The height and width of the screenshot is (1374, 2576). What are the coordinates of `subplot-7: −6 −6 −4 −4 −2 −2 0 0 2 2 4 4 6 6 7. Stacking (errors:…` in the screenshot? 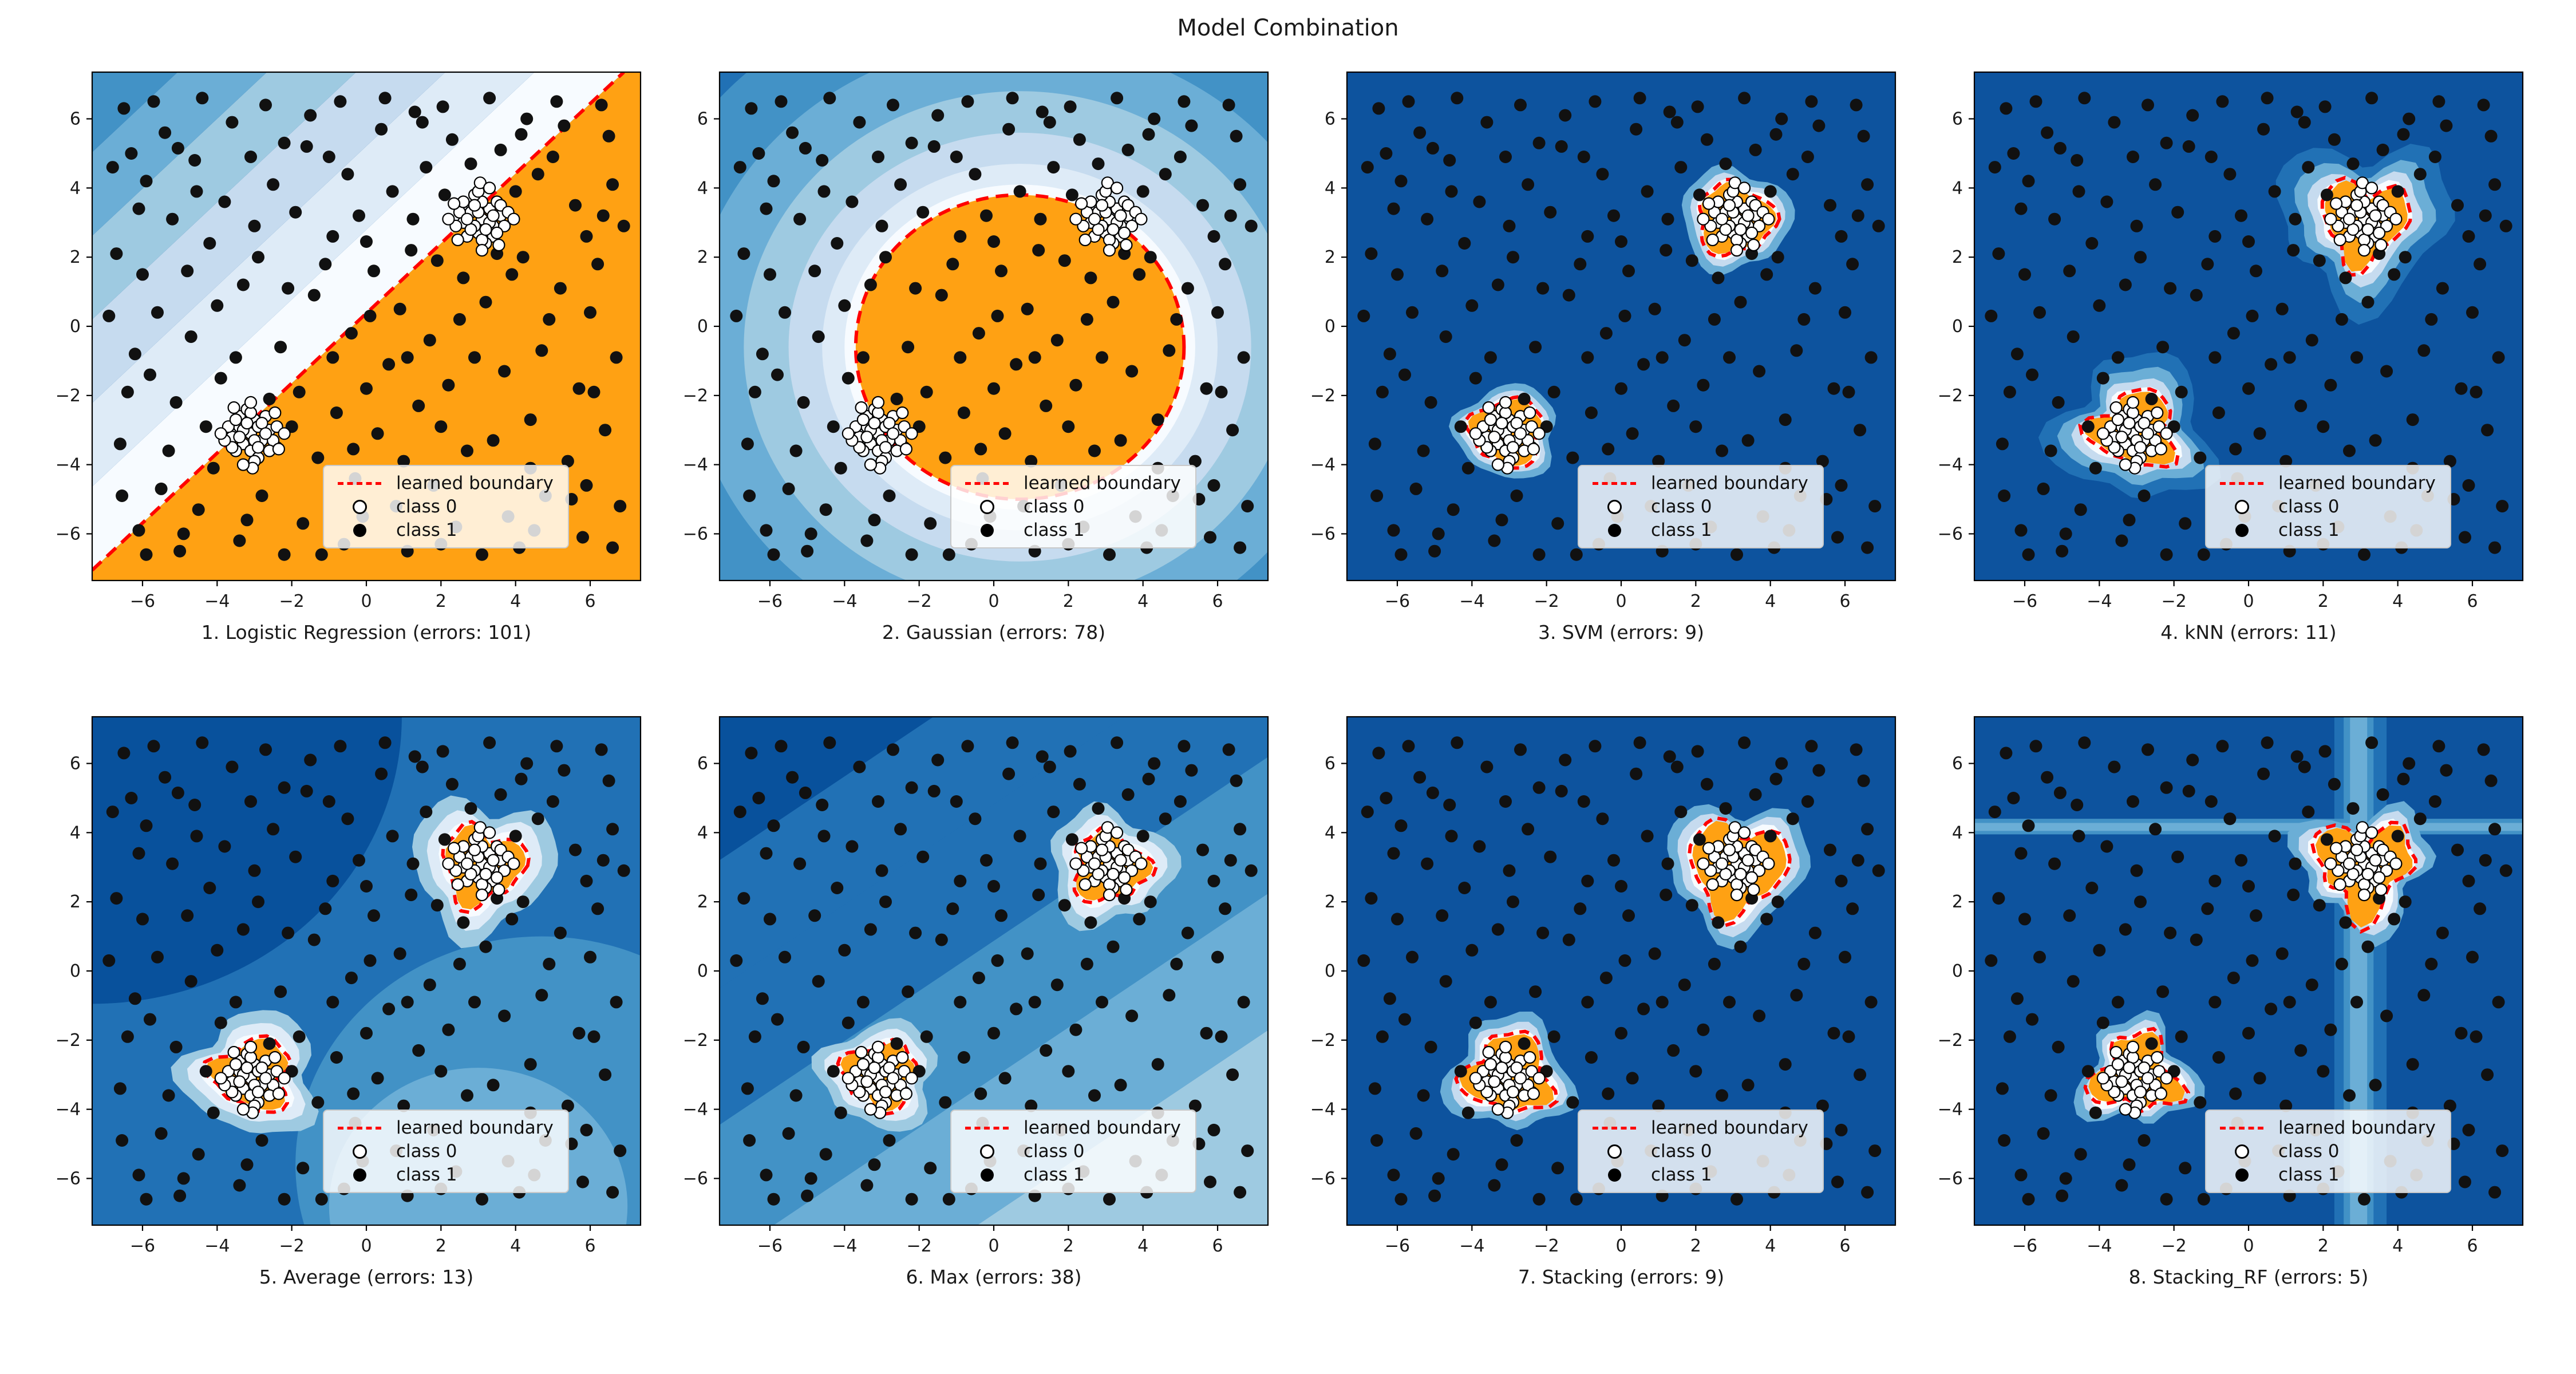 It's located at (1599, 1004).